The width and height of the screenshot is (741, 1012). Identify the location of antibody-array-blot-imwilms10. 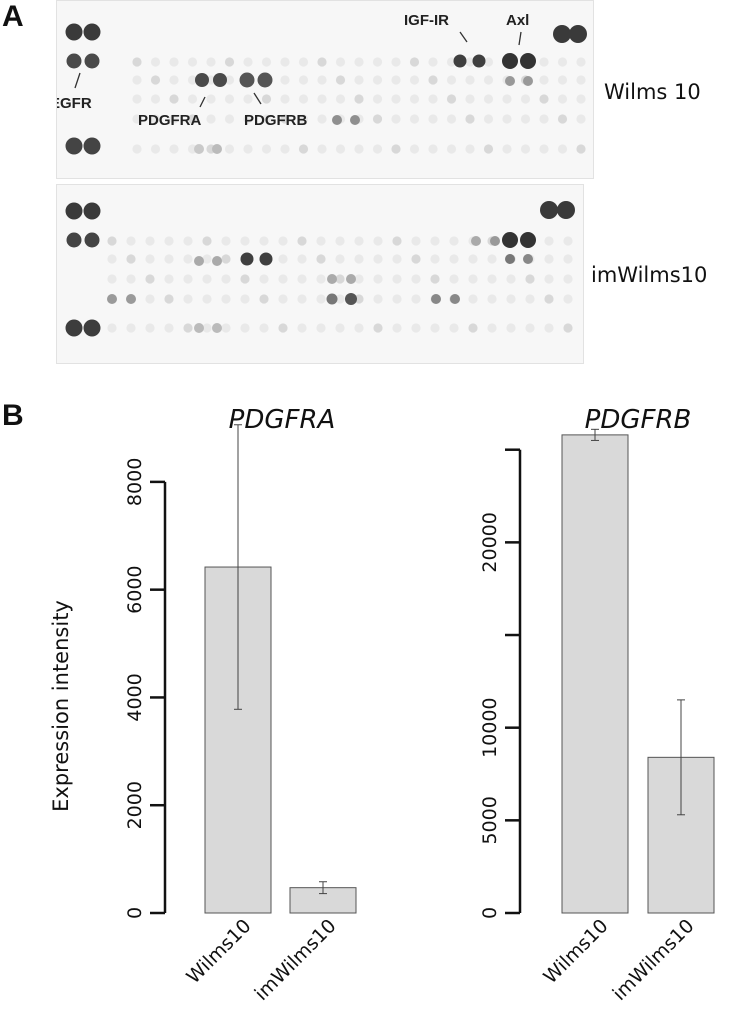
(320, 274).